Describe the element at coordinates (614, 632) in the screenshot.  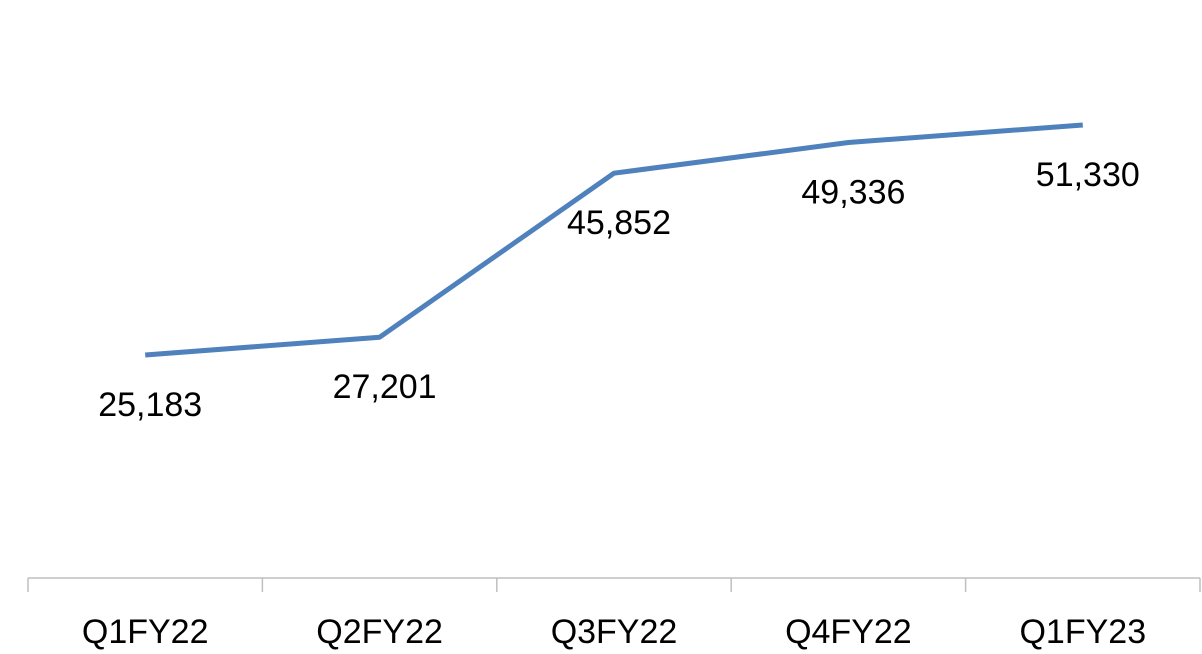
I see `x-tick-label: Q3FY22` at that location.